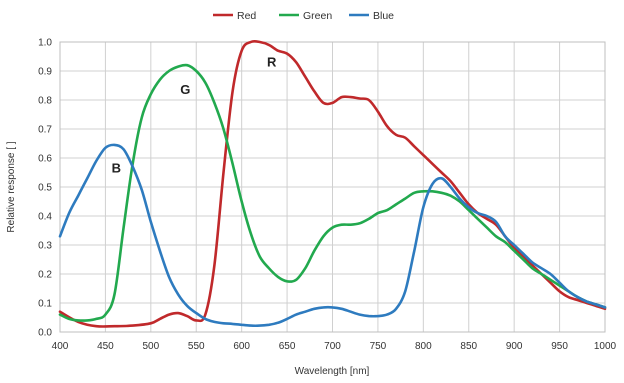  Describe the element at coordinates (45, 130) in the screenshot. I see `y-tick-label: 0.7` at that location.